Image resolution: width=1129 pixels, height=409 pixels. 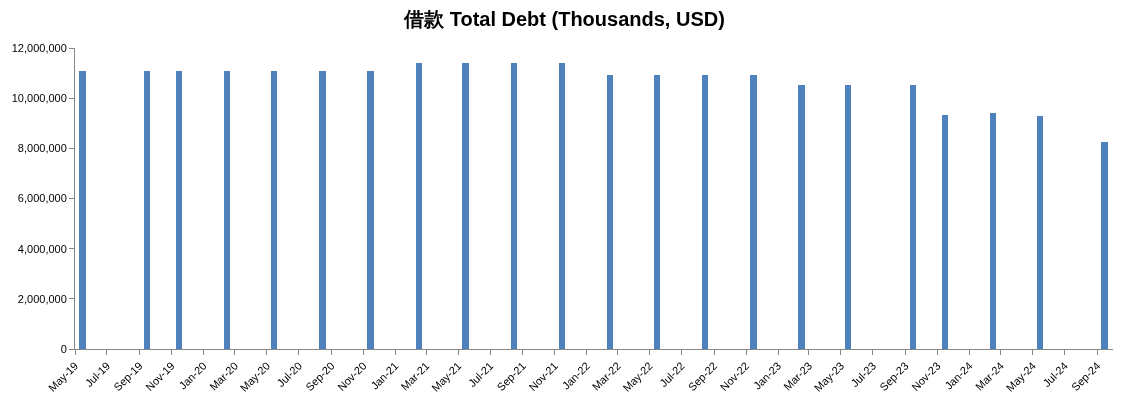 I want to click on y-tick-label: 10,000,000, so click(x=39, y=98).